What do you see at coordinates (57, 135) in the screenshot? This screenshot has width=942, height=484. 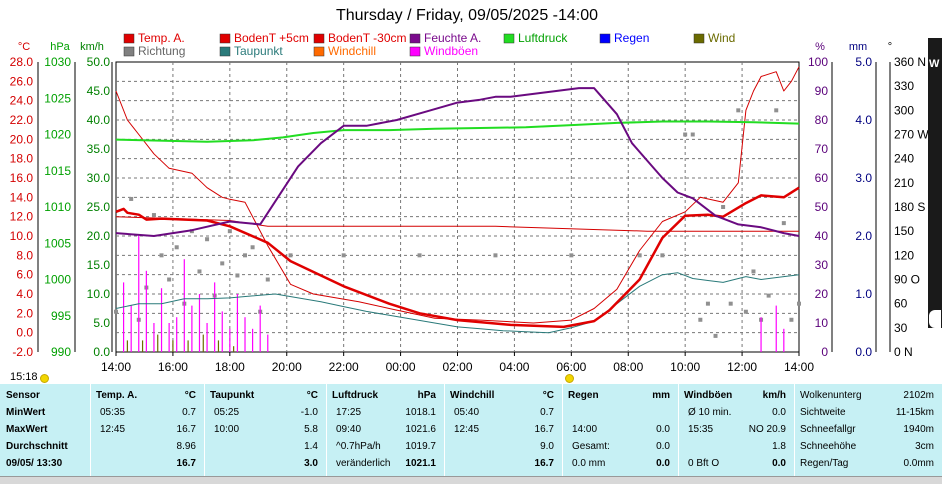 I see `axis-tick-label: 1020` at bounding box center [57, 135].